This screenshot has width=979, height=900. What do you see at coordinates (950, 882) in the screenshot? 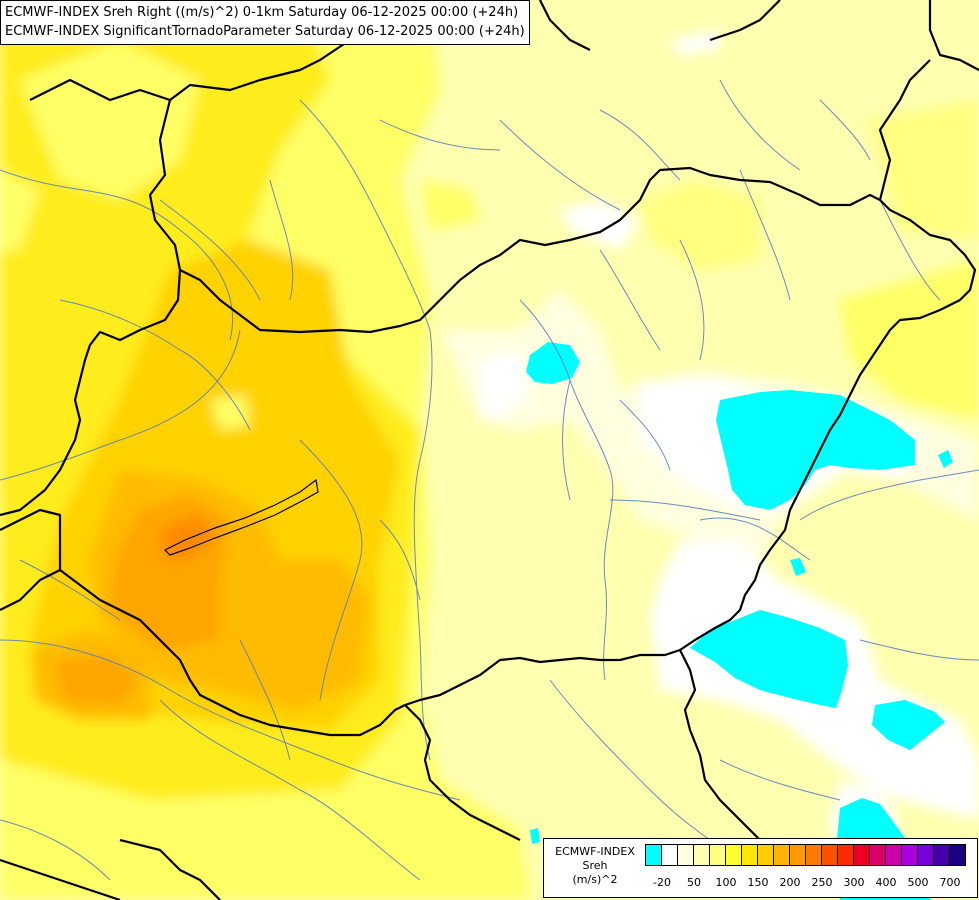
I see `legend-tick-label: 700` at bounding box center [950, 882].